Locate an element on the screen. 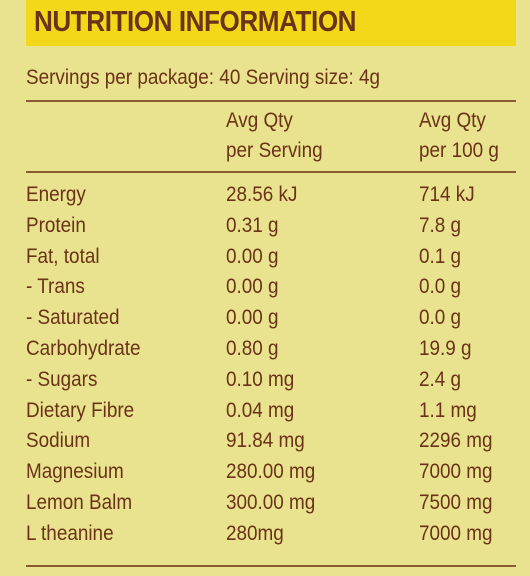 This screenshot has height=576, width=530. per-100g-value: 2296 mg is located at coordinates (456, 441).